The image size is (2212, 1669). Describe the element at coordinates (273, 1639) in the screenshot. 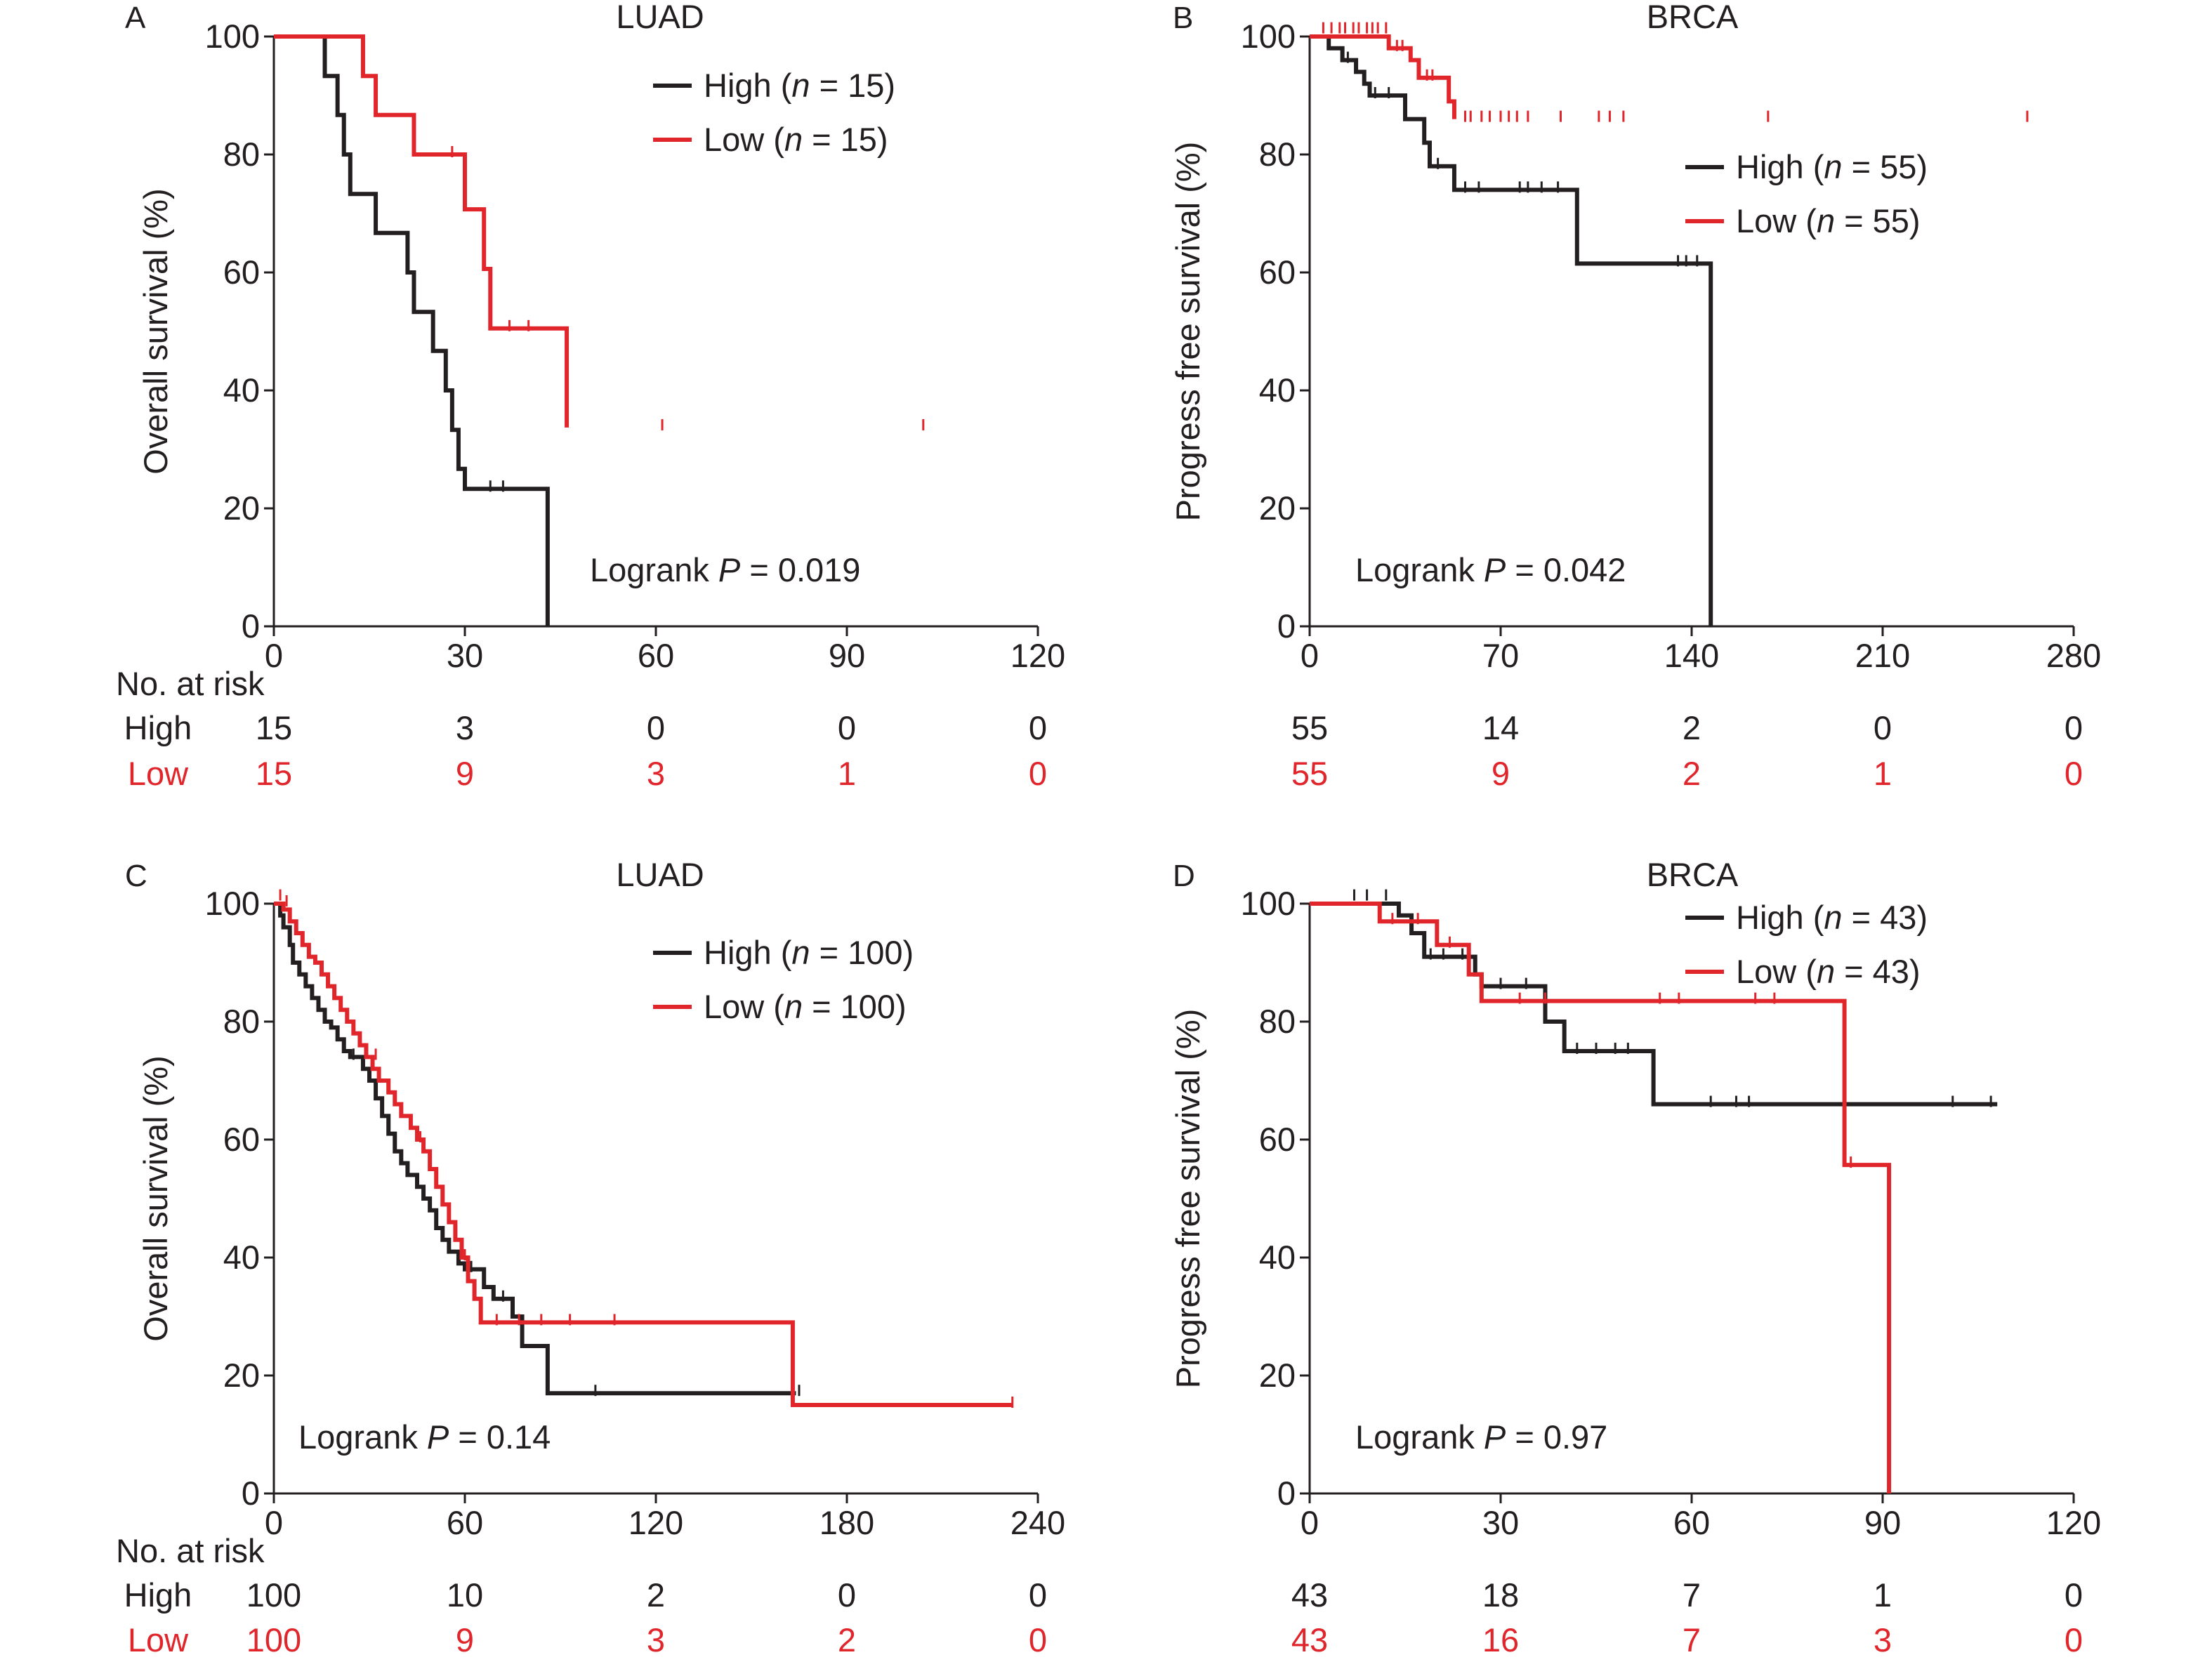

I see `risk-count-low: 100` at that location.